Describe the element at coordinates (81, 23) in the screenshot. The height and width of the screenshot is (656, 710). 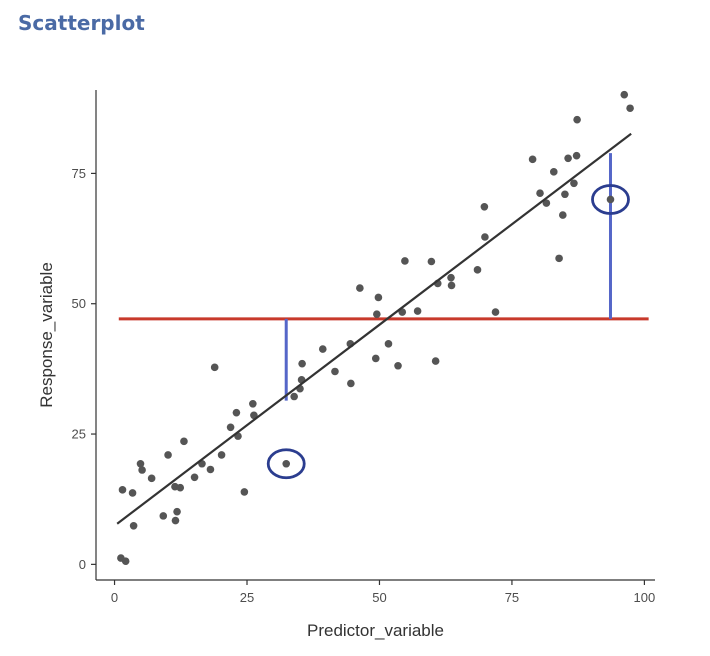
I see `page-title: Scatterplot` at that location.